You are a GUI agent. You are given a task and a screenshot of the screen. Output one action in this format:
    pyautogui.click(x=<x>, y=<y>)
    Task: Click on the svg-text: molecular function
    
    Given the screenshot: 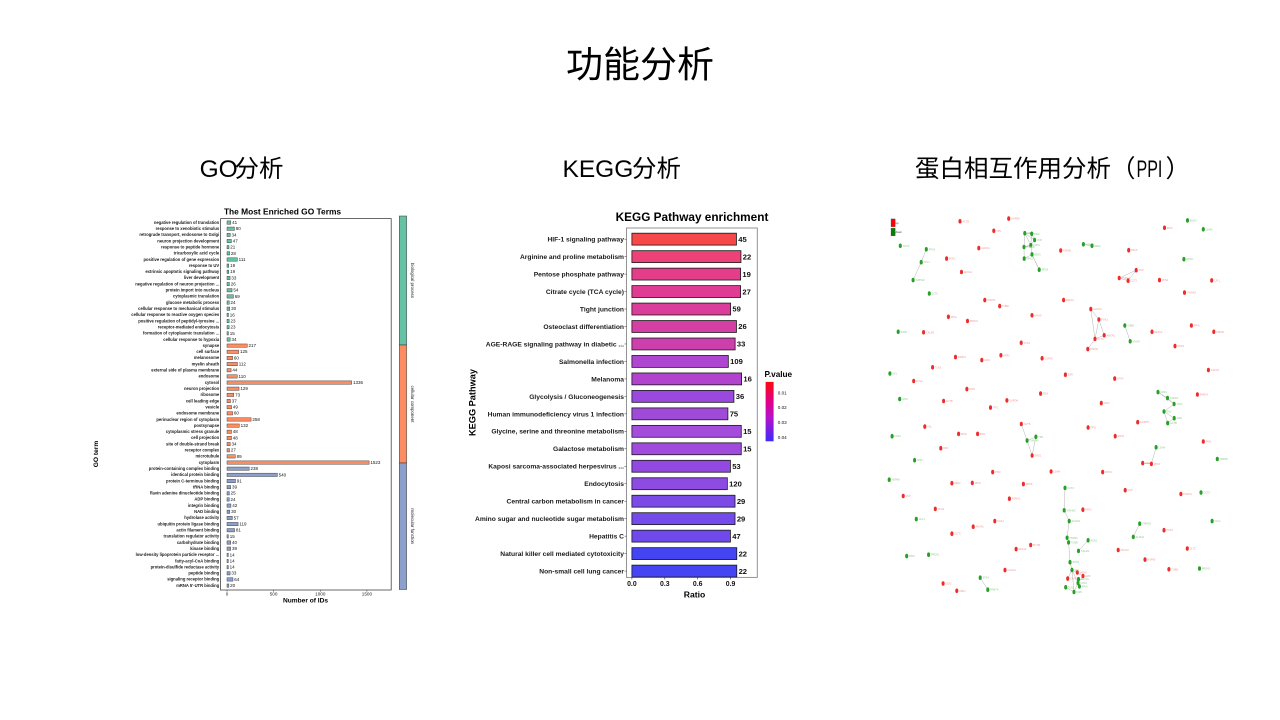 What is the action you would take?
    pyautogui.click(x=412, y=526)
    